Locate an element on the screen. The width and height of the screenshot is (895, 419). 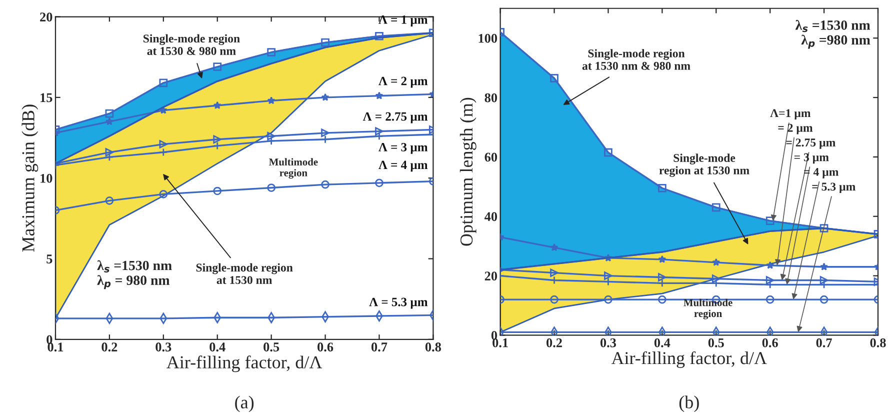
y-axis-title: Maximum gain (dB) is located at coordinates (30, 178).